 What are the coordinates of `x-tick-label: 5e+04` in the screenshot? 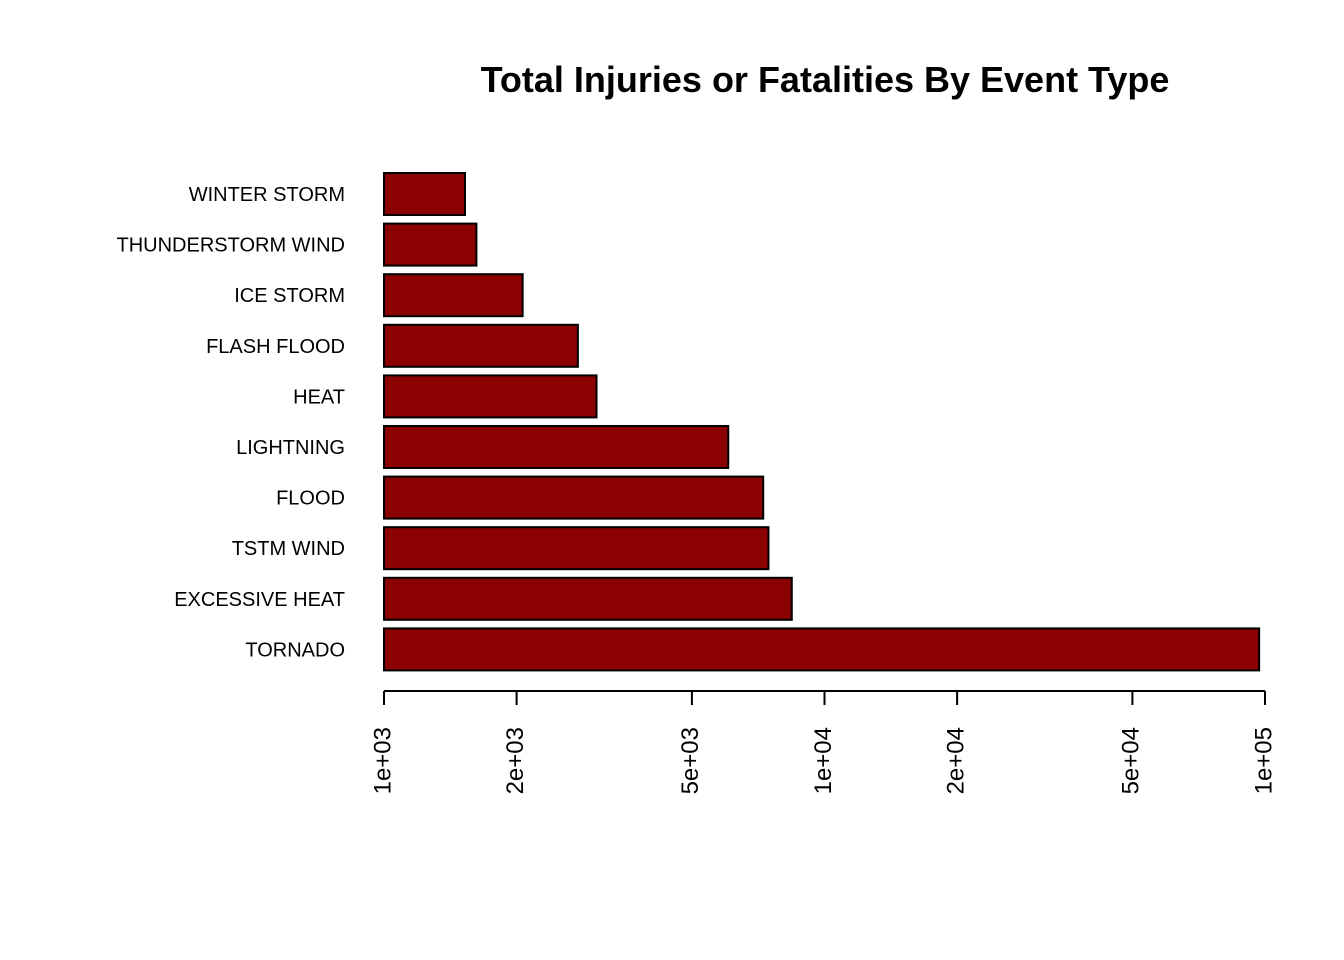 It's located at (1131, 760).